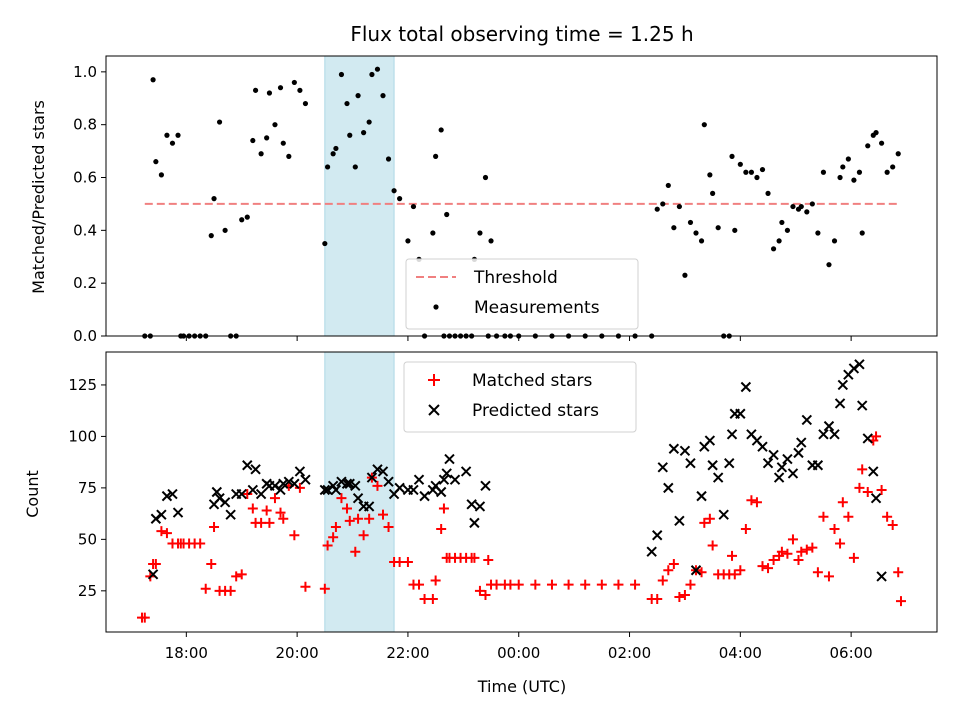 This screenshot has width=960, height=720. I want to click on x-tick-label: 02:00, so click(629, 653).